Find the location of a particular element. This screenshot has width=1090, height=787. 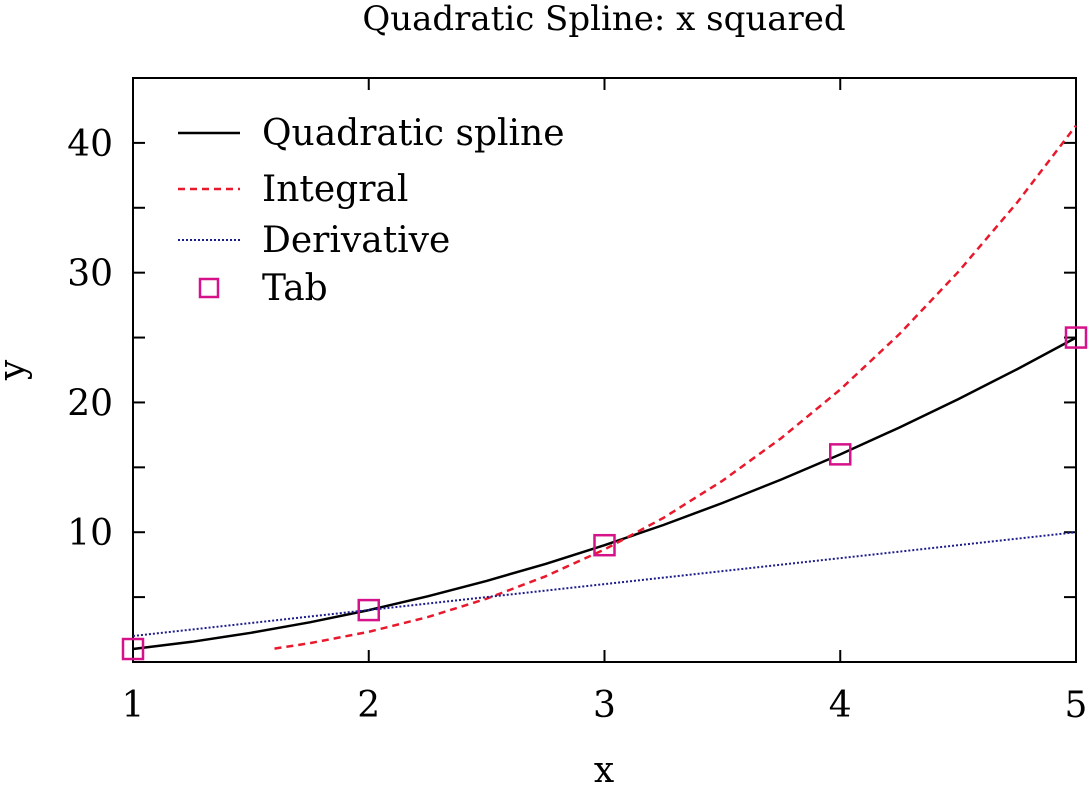

x-tick-label: 5 is located at coordinates (1076, 705).